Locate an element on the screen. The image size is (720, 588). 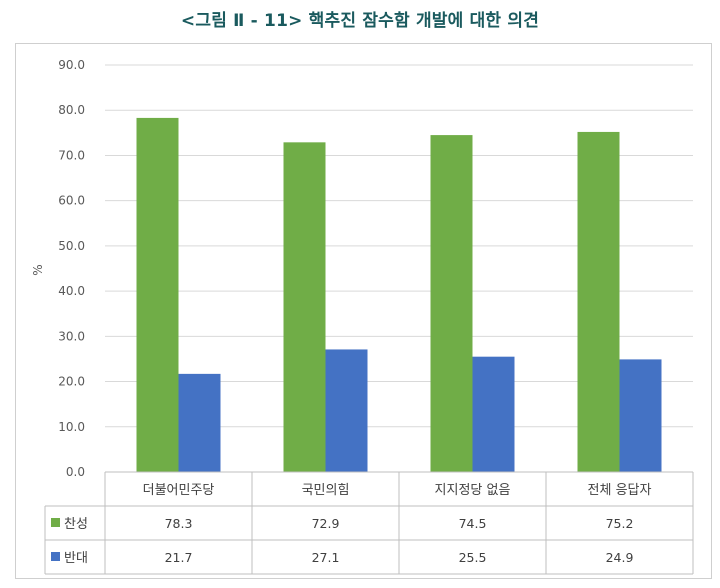
y-tick-label: 0.0 is located at coordinates (75, 472).